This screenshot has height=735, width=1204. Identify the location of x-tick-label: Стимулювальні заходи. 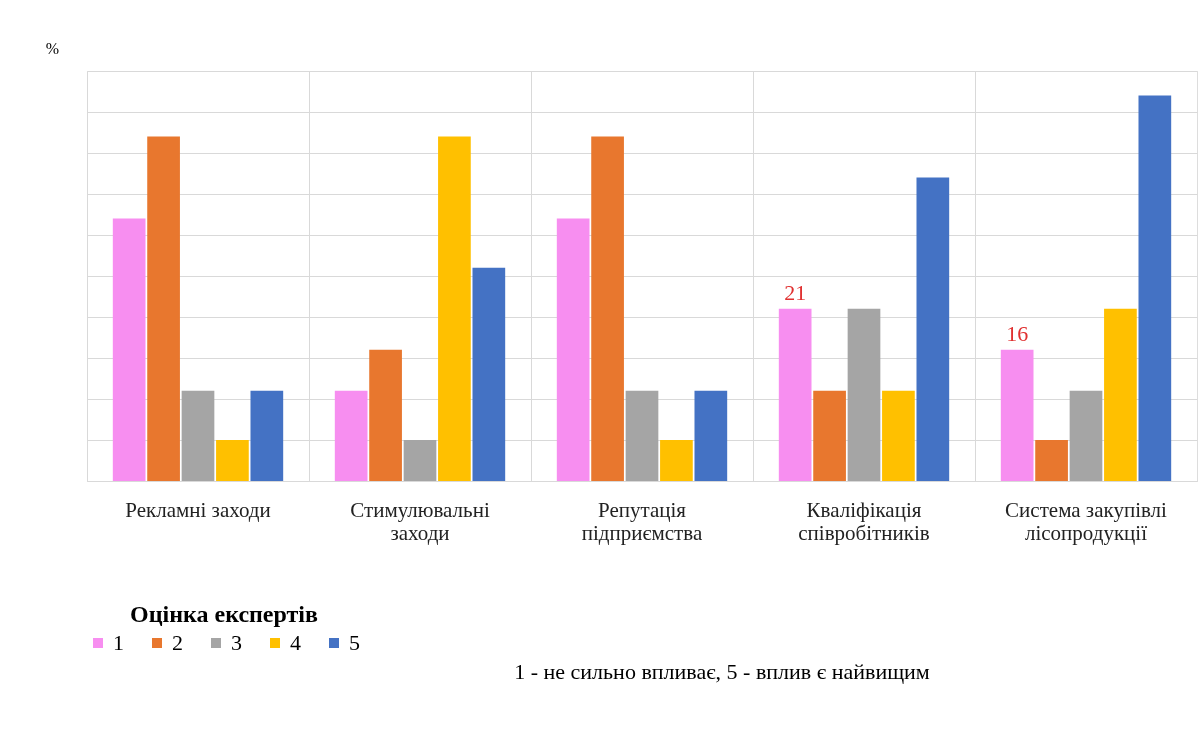
(420, 521).